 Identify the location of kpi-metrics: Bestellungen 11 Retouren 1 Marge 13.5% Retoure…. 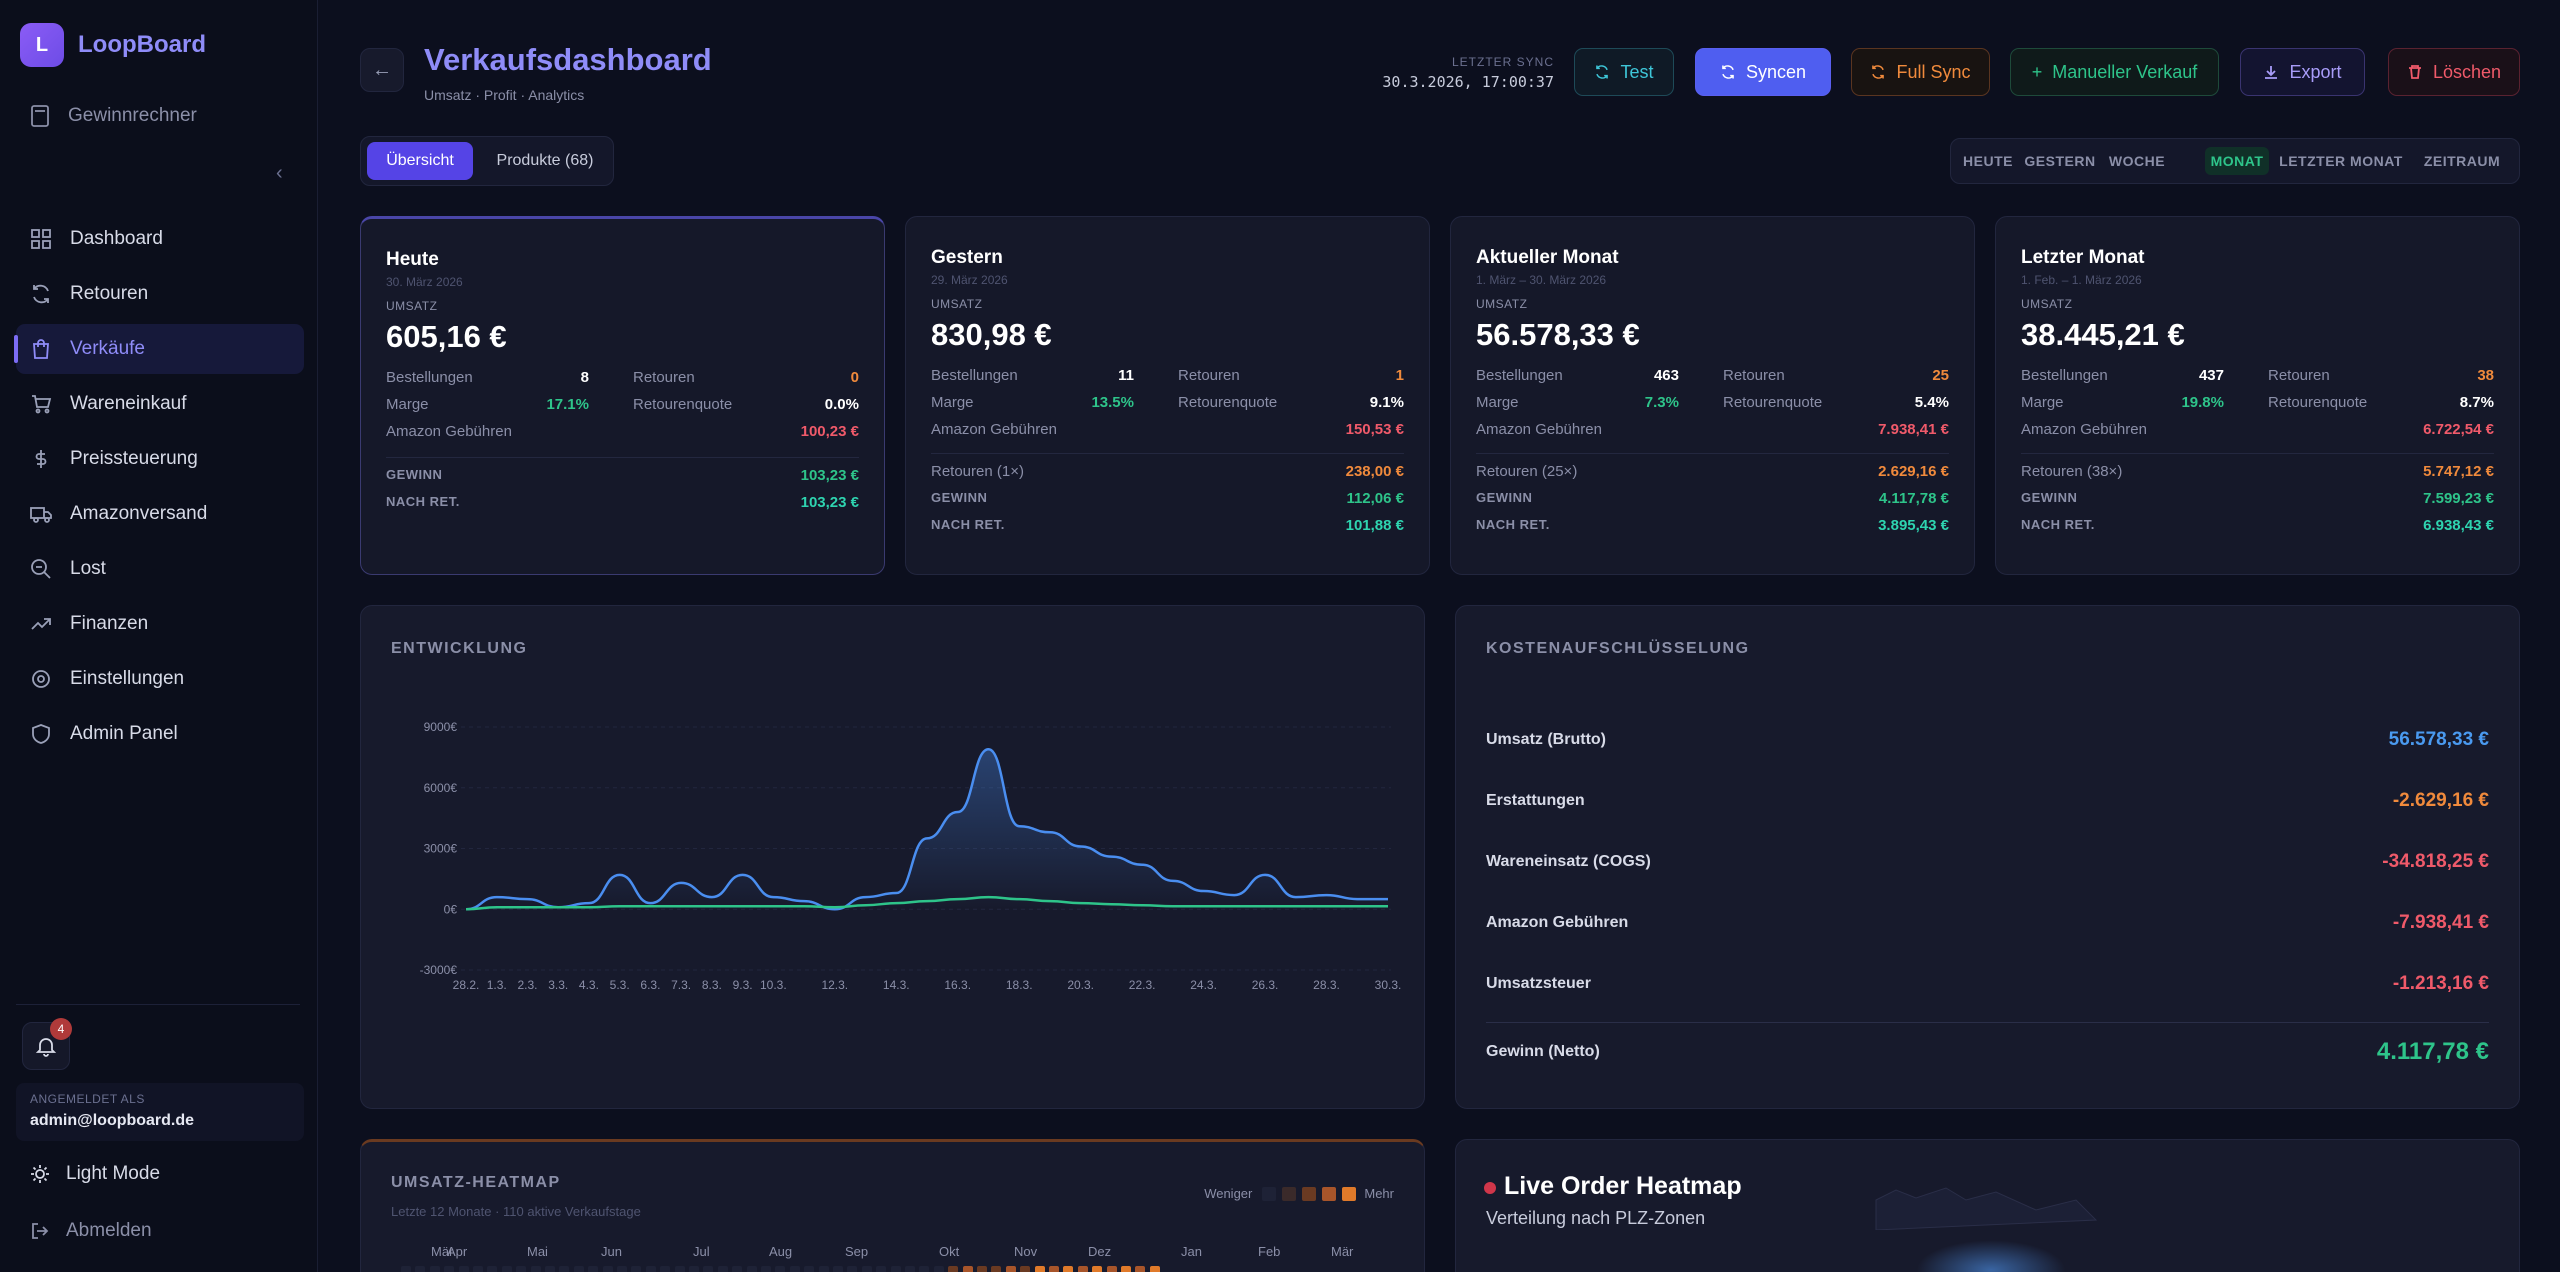
(1167, 409).